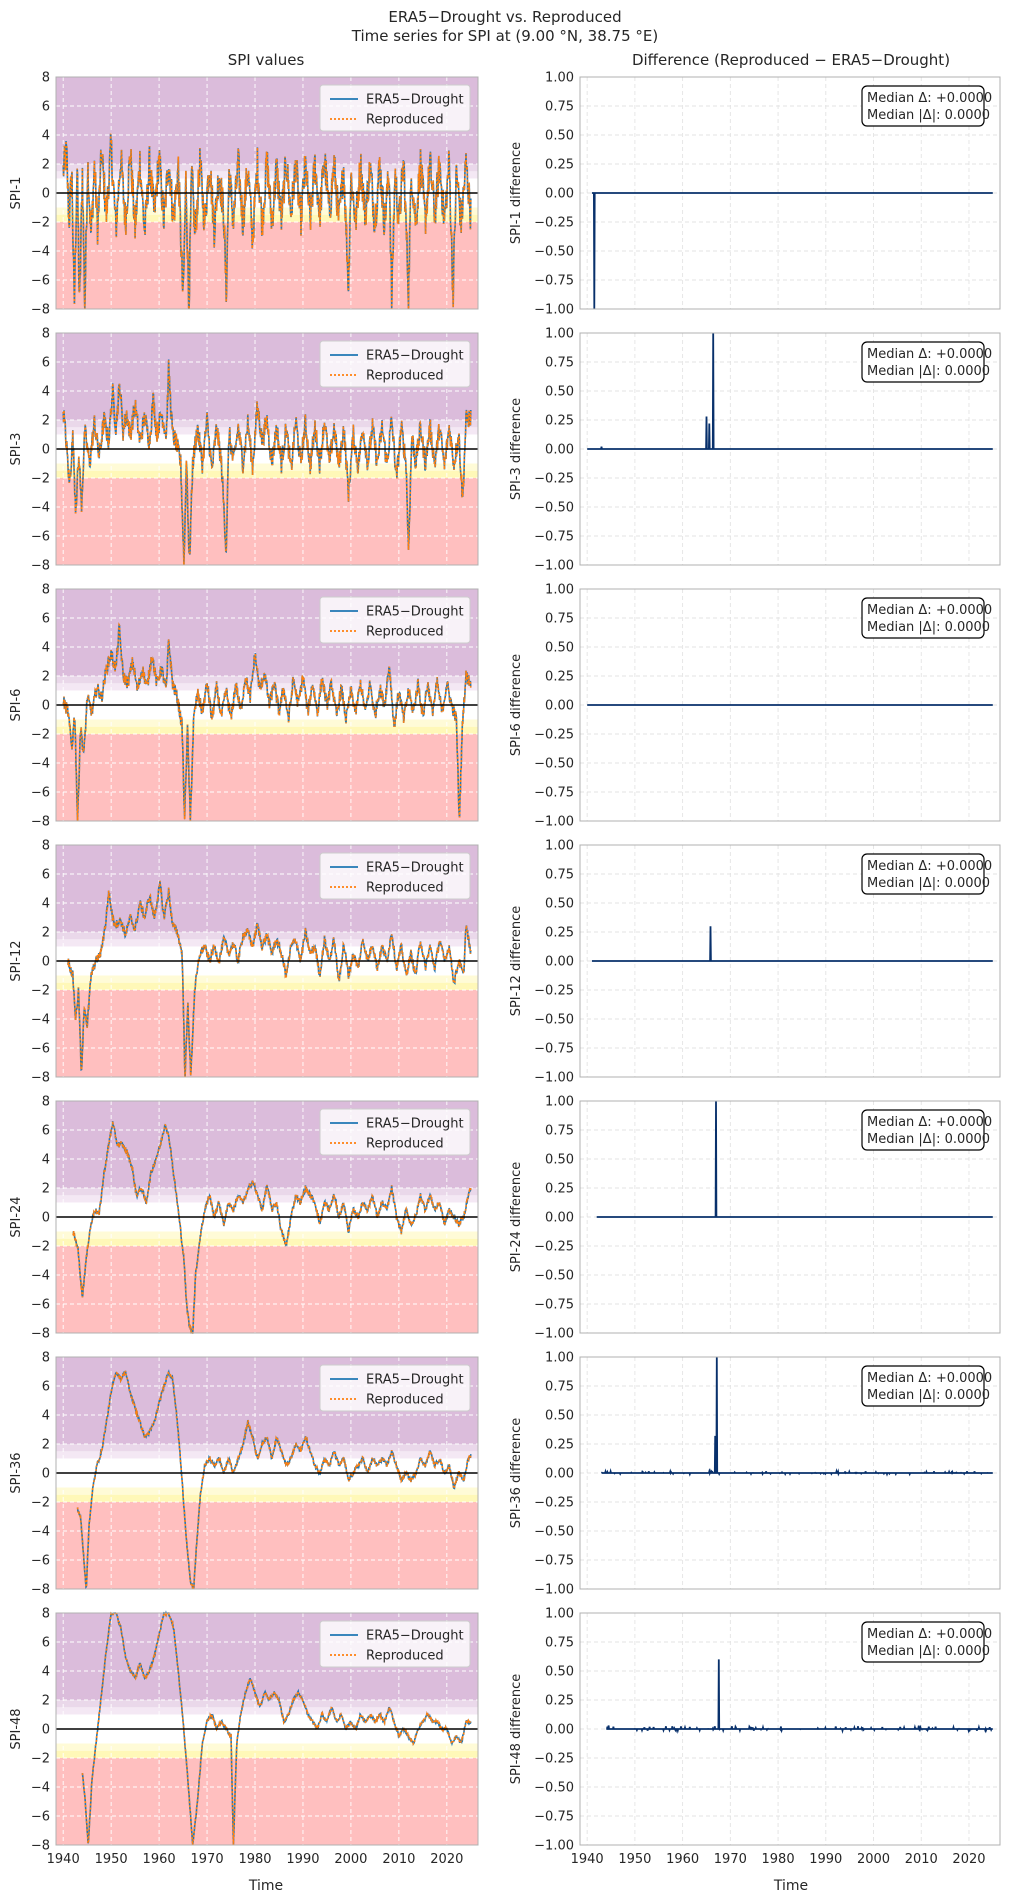  Describe the element at coordinates (40, 991) in the screenshot. I see `y-tick-label: −2` at that location.